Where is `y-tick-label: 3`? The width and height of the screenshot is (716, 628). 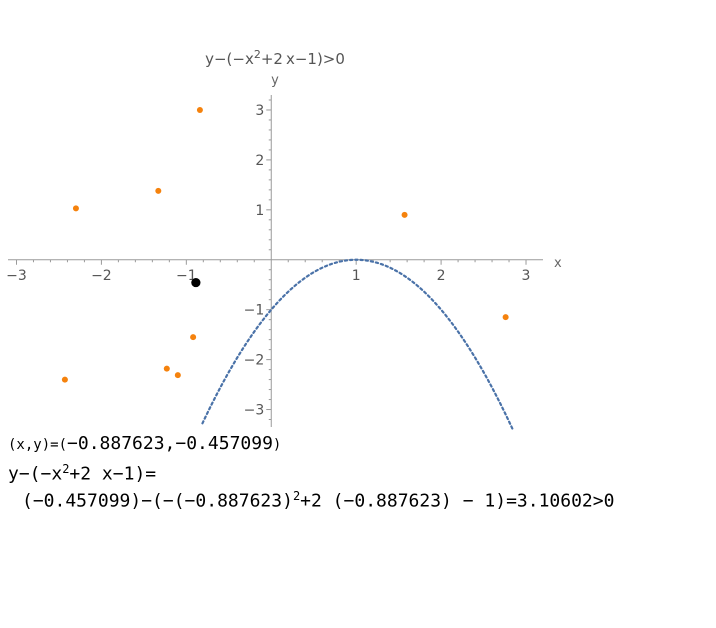 y-tick-label: 3 is located at coordinates (259, 111).